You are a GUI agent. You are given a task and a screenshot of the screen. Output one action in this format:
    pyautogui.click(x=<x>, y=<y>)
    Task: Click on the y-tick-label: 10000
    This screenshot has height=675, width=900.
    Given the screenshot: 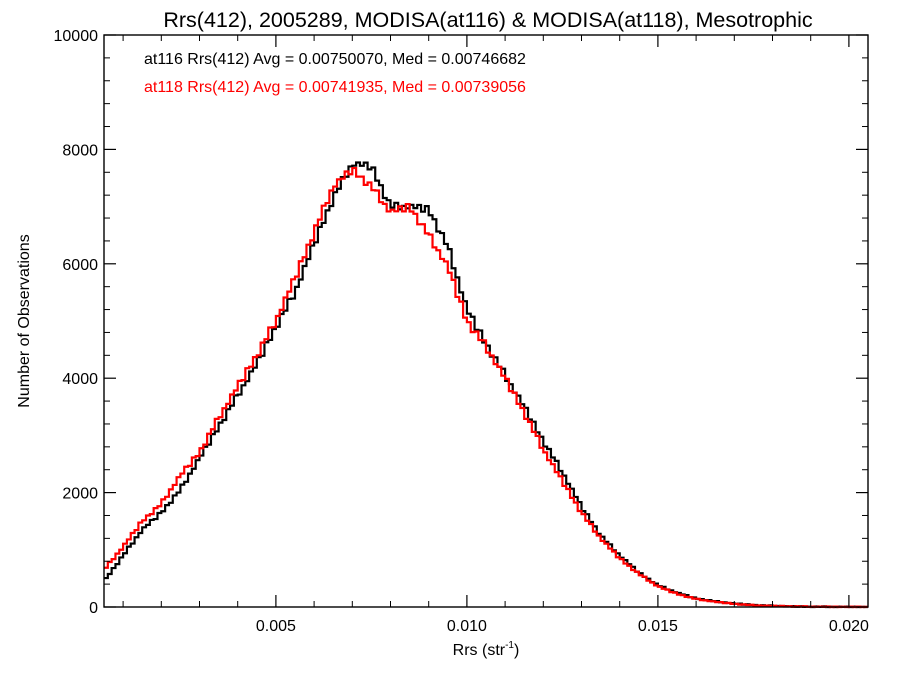 What is the action you would take?
    pyautogui.click(x=76, y=36)
    